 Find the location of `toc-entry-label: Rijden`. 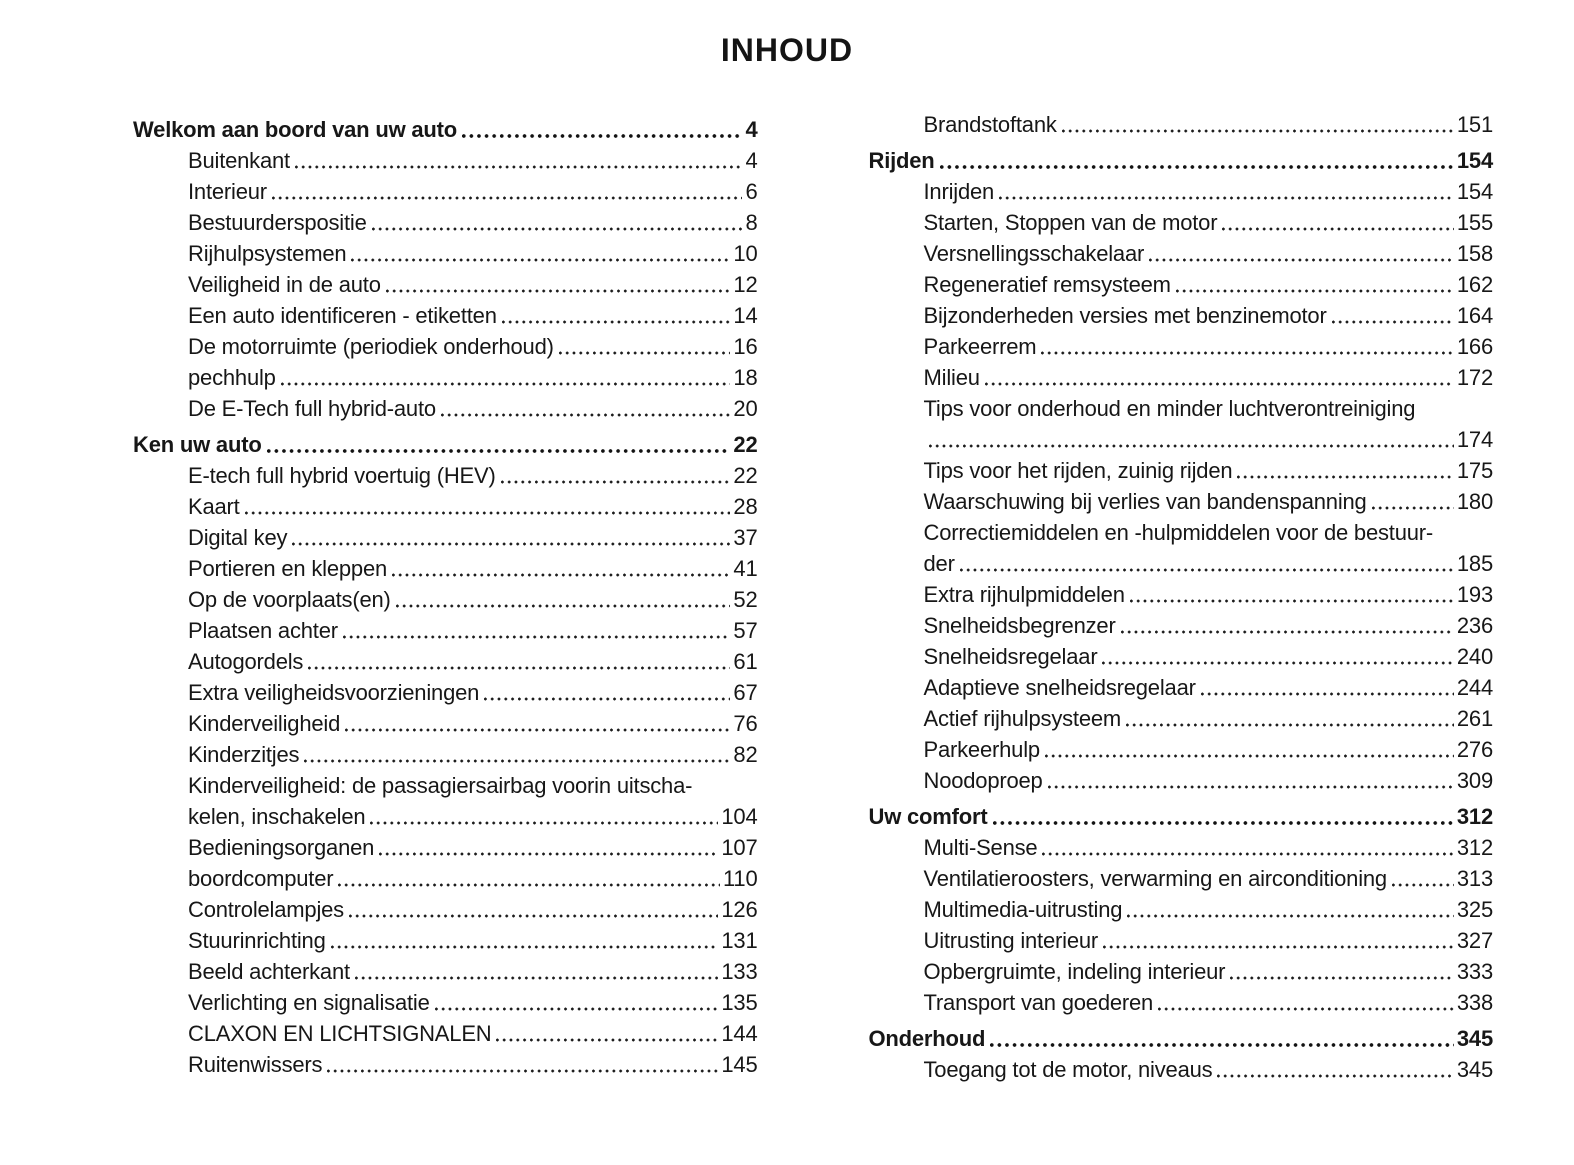

toc-entry-label: Rijden is located at coordinates (901, 160).